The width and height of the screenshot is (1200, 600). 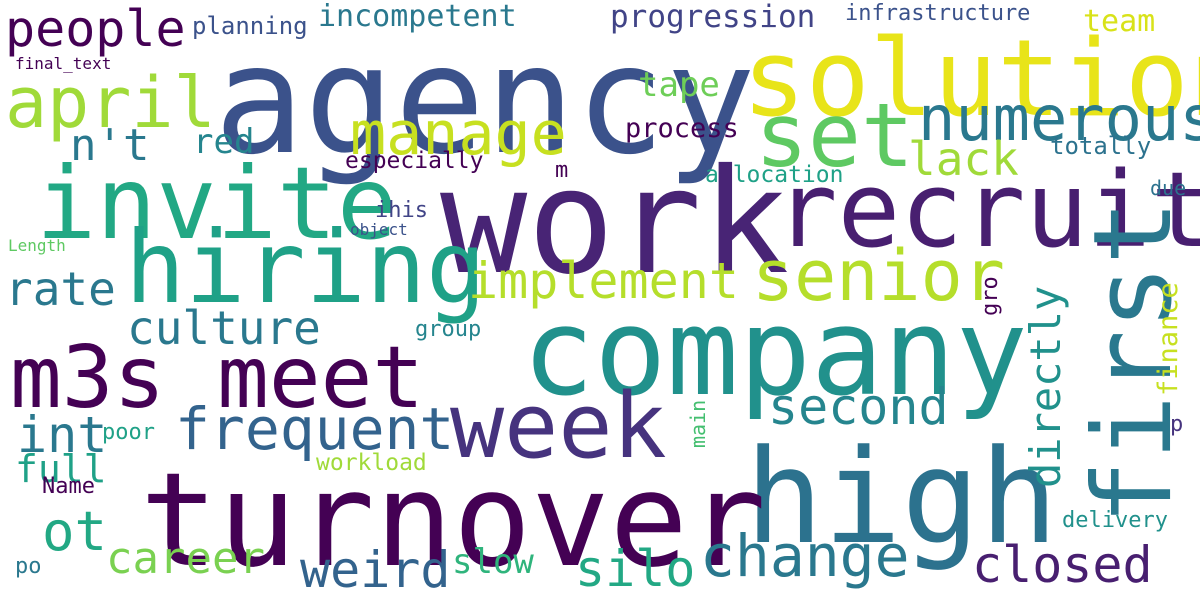 What do you see at coordinates (603, 281) in the screenshot?
I see `word-implement: implement` at bounding box center [603, 281].